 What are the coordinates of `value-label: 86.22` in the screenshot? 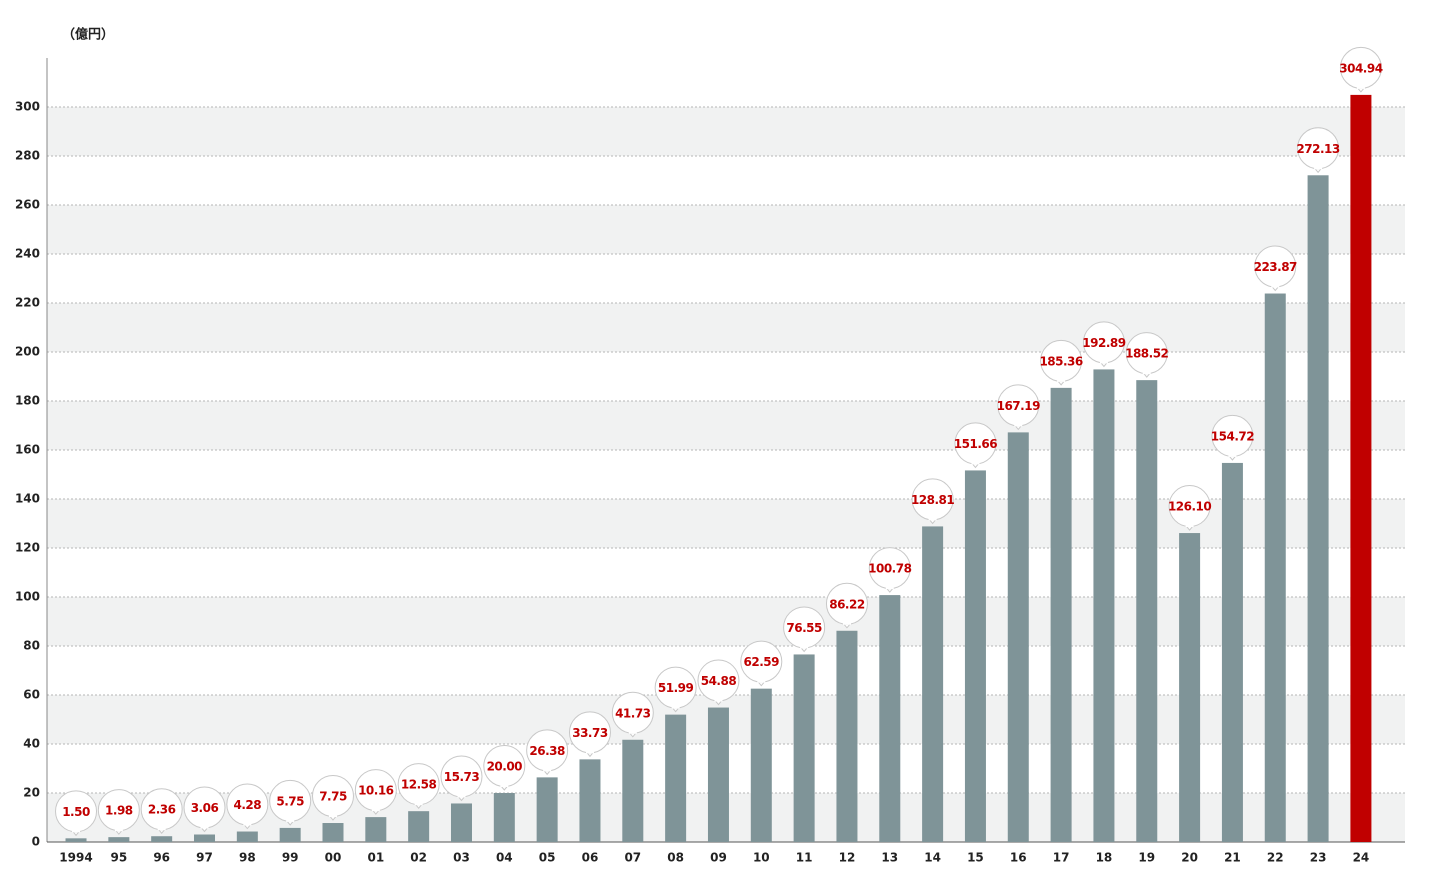 It's located at (847, 604).